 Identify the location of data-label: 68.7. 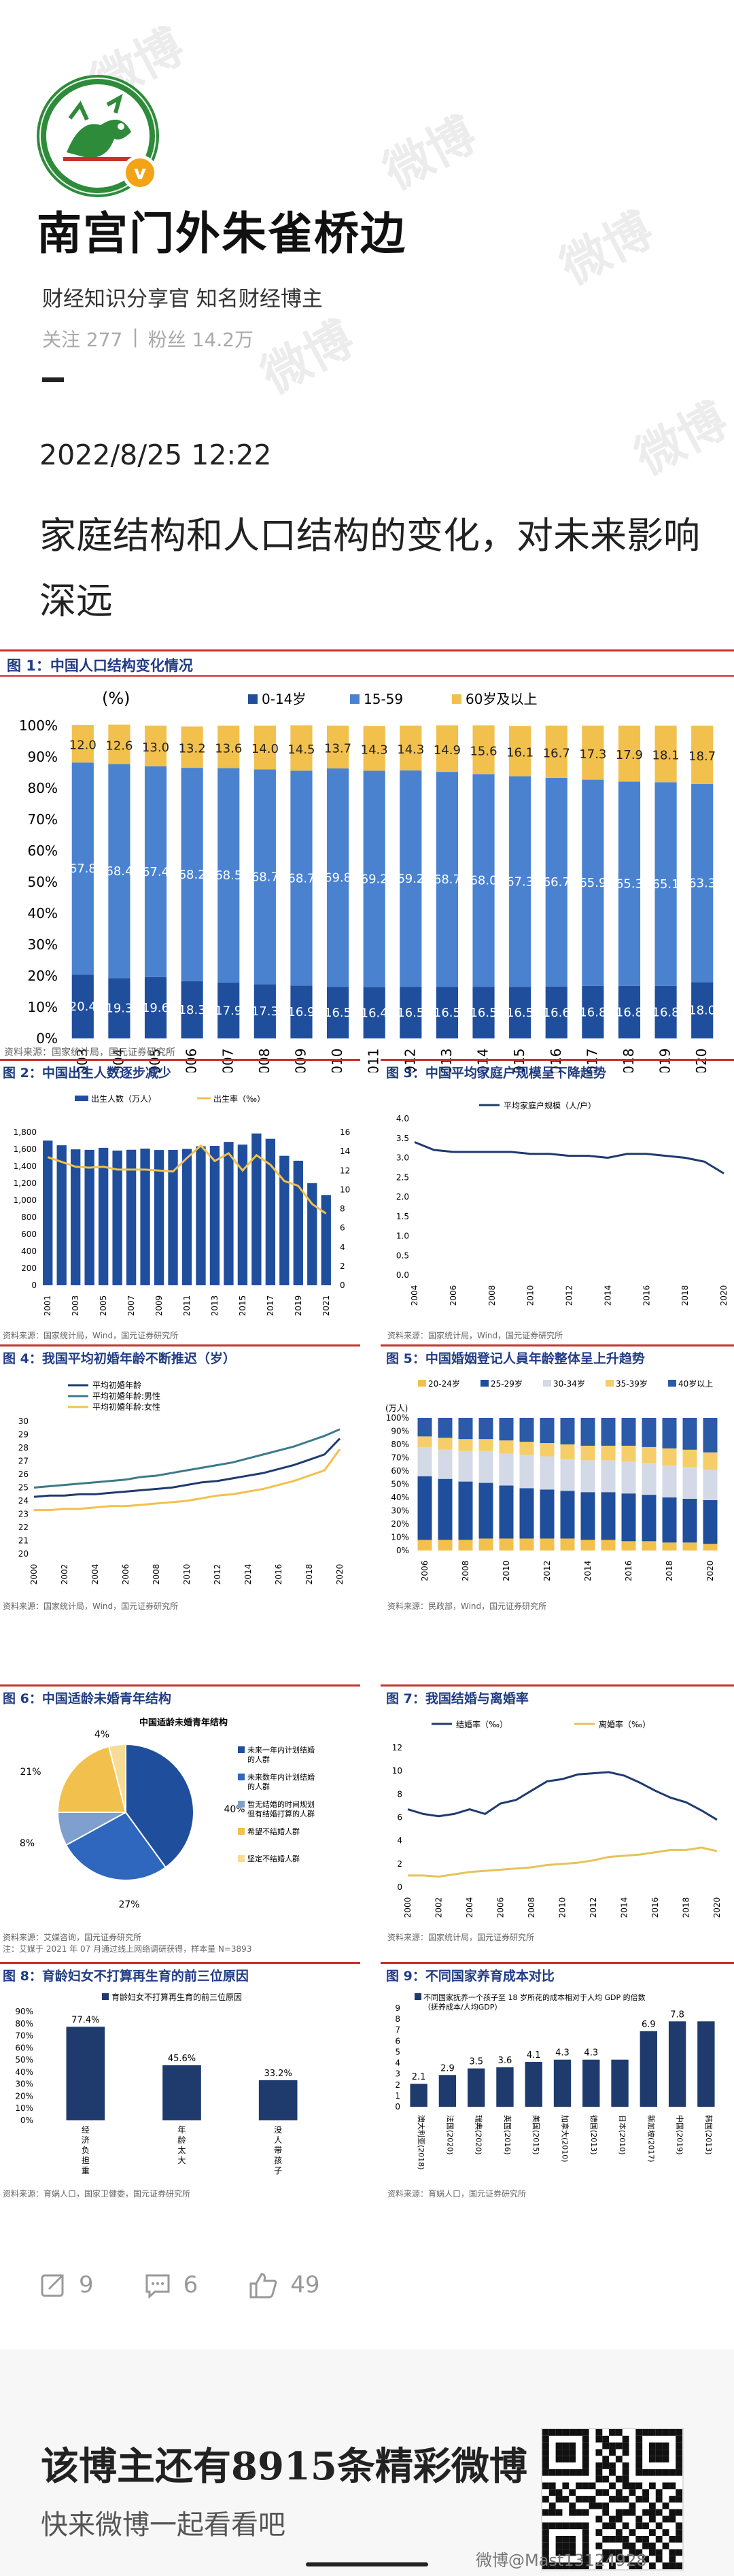
(447, 879).